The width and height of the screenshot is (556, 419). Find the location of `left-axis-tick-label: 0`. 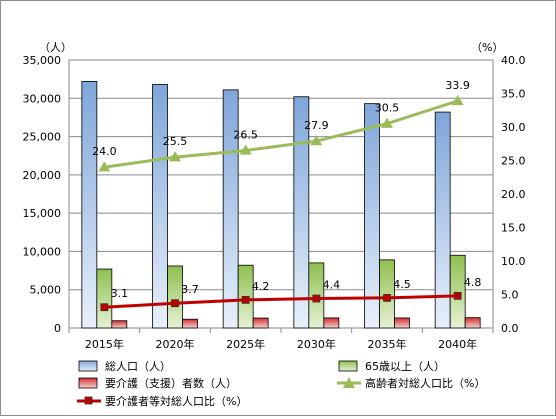

left-axis-tick-label: 0 is located at coordinates (57, 328).